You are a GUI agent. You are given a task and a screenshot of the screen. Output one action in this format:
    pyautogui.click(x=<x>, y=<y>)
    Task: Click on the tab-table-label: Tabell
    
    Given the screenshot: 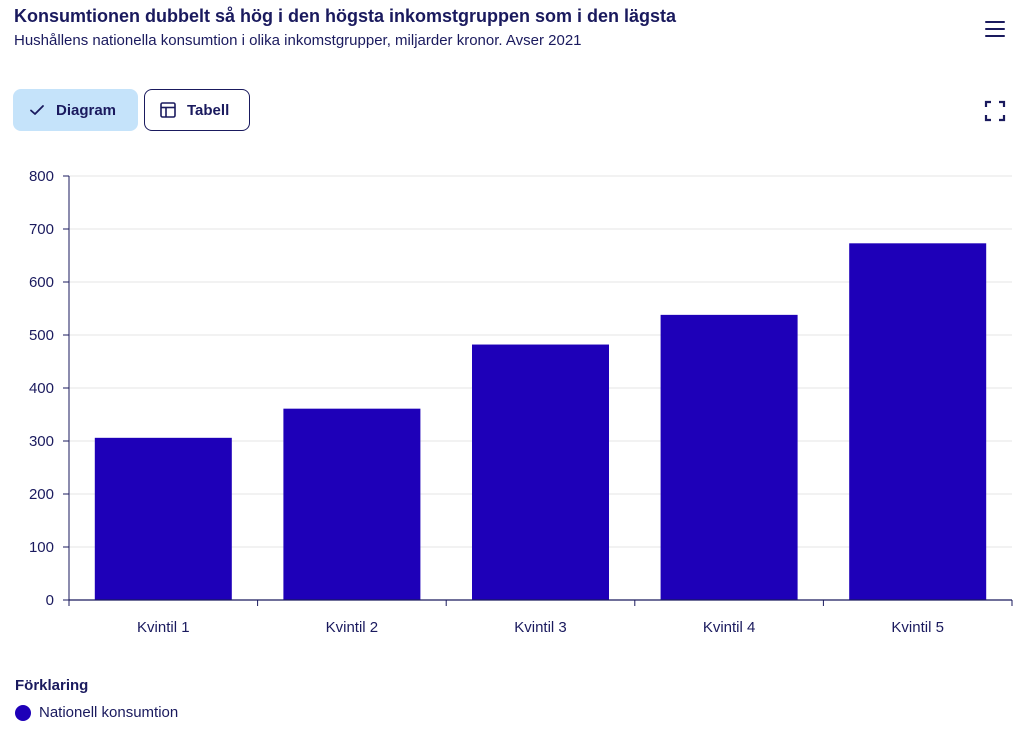 What is the action you would take?
    pyautogui.click(x=208, y=110)
    